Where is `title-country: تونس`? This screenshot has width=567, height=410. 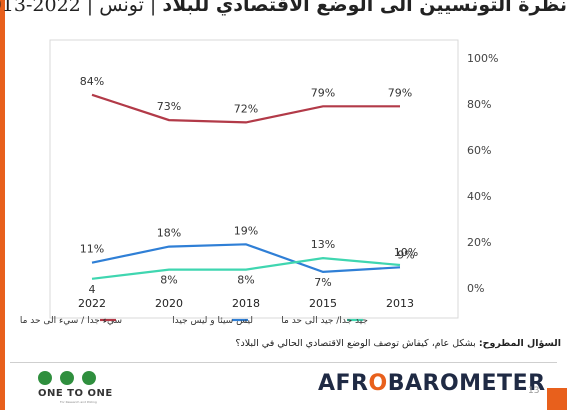
title-country: تونس is located at coordinates (121, 8).